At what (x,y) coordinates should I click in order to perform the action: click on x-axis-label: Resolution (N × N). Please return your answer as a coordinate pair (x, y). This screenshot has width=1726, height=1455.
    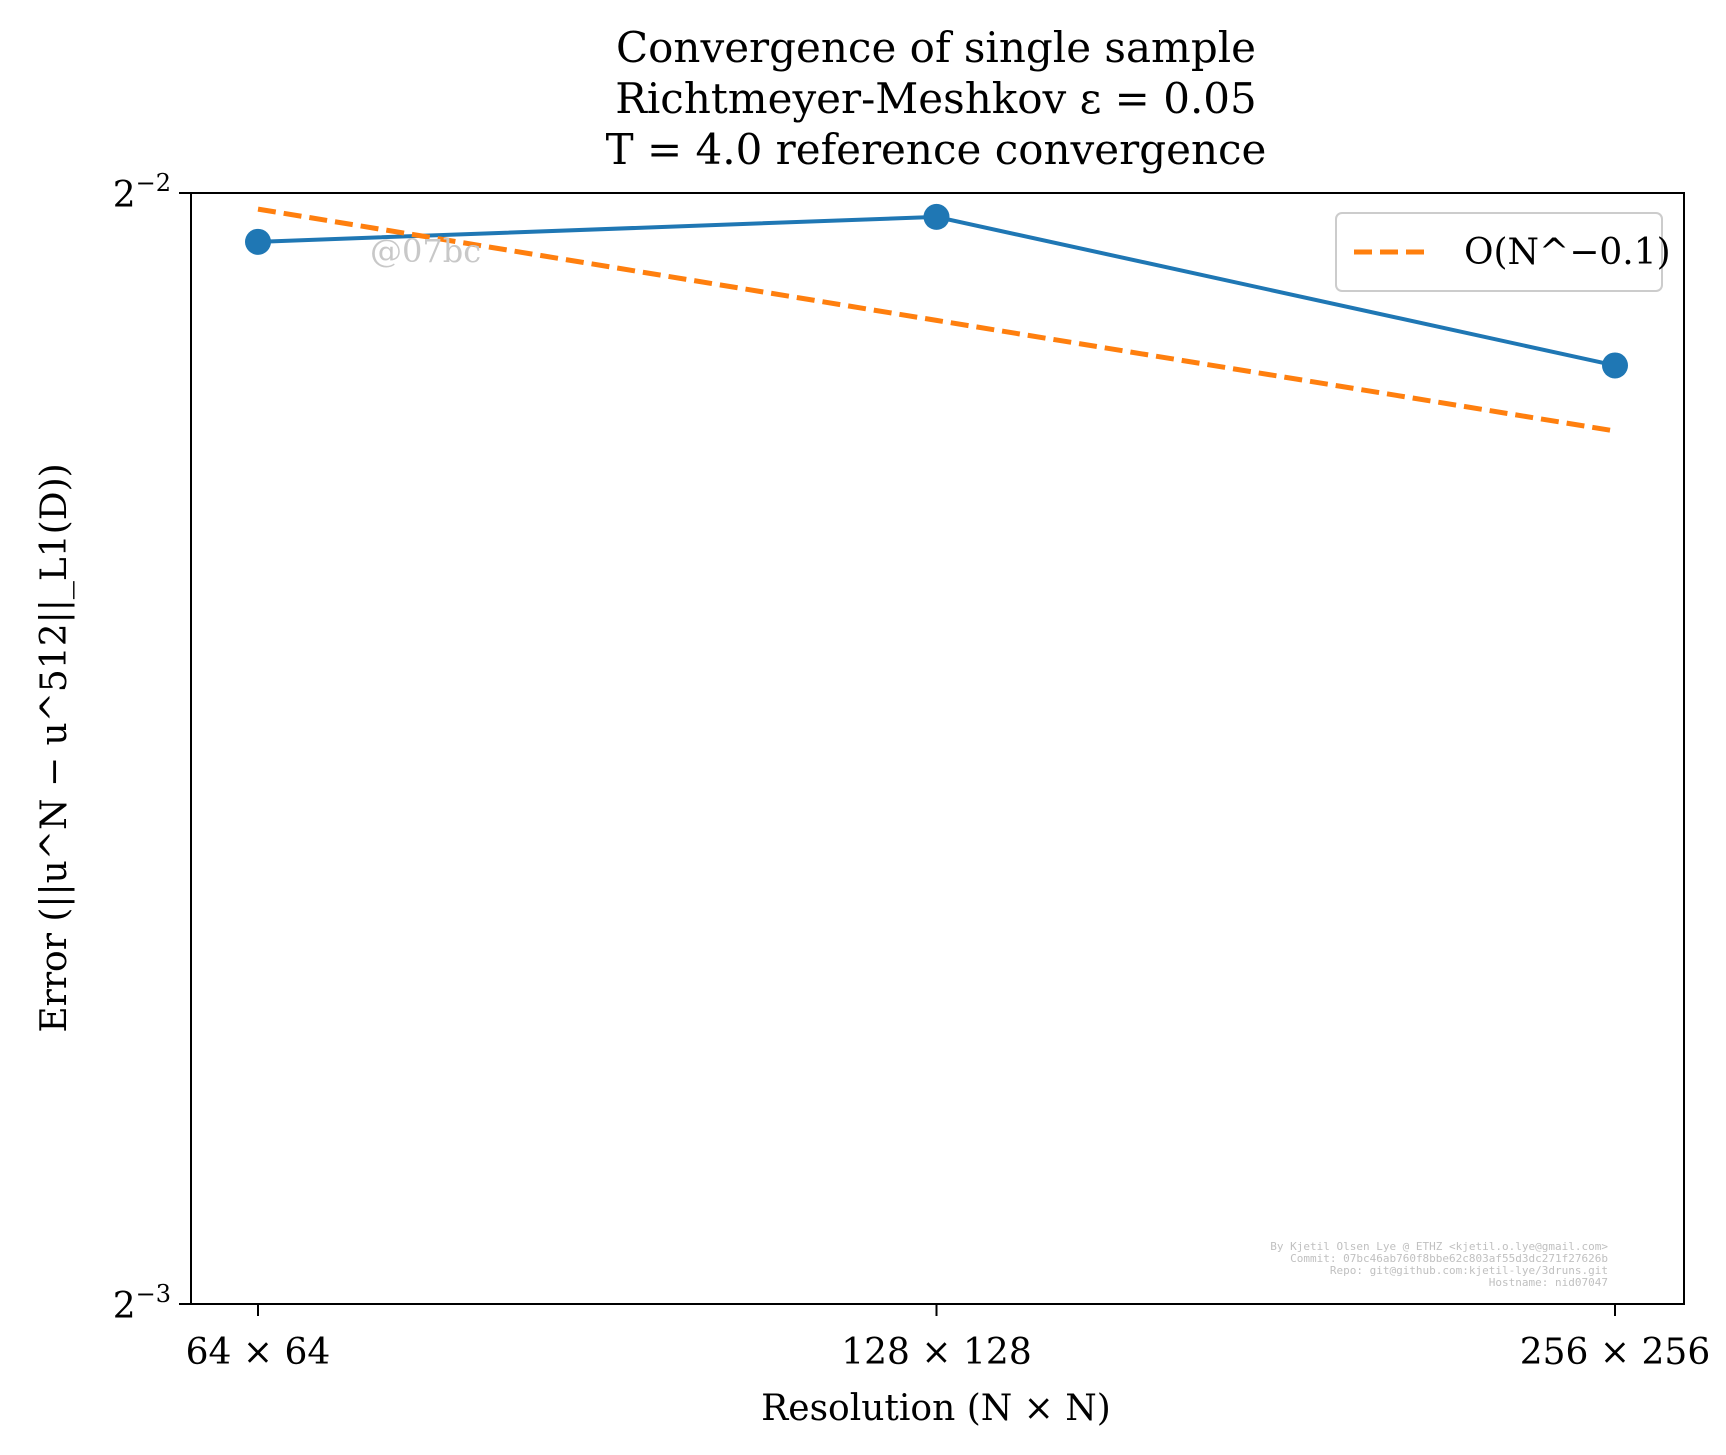
    Looking at the image, I should click on (936, 1408).